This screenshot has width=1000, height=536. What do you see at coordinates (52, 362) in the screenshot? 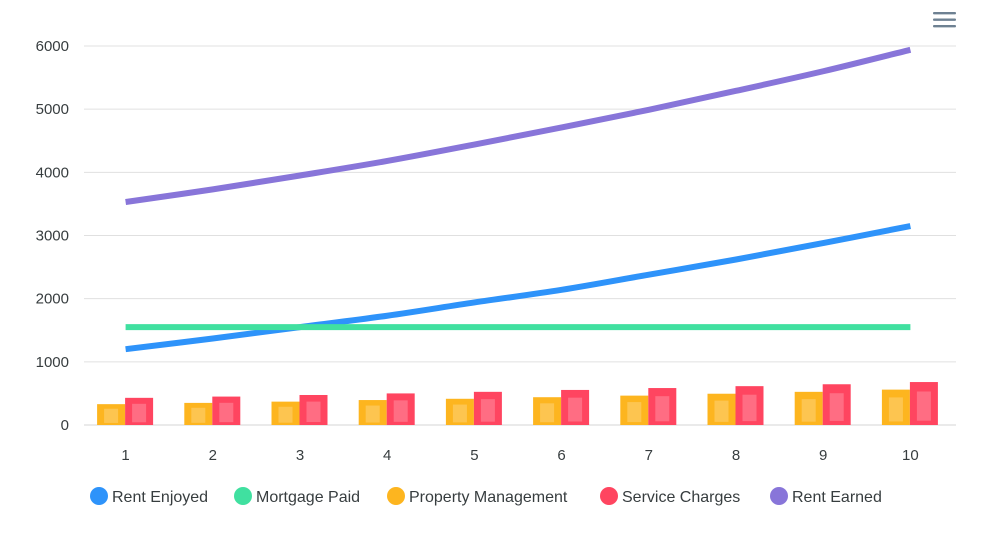
I see `y-tick-label: 1000` at bounding box center [52, 362].